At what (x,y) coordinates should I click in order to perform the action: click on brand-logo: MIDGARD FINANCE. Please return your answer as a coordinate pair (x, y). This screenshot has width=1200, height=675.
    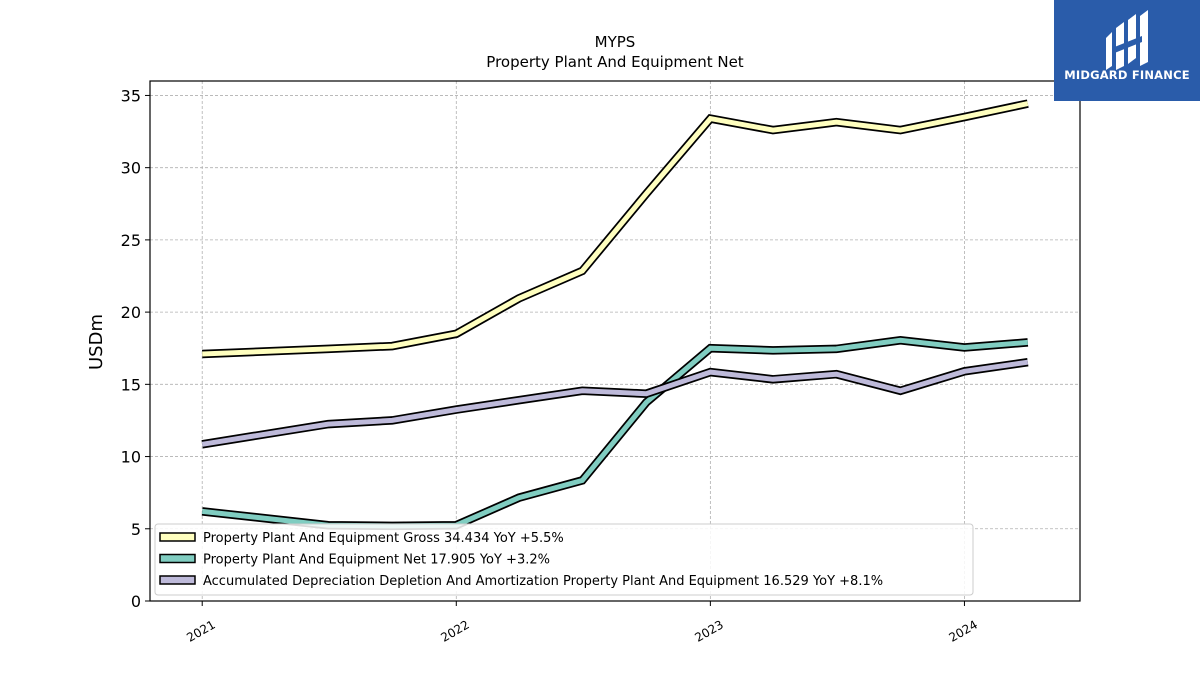
    Looking at the image, I should click on (1127, 50).